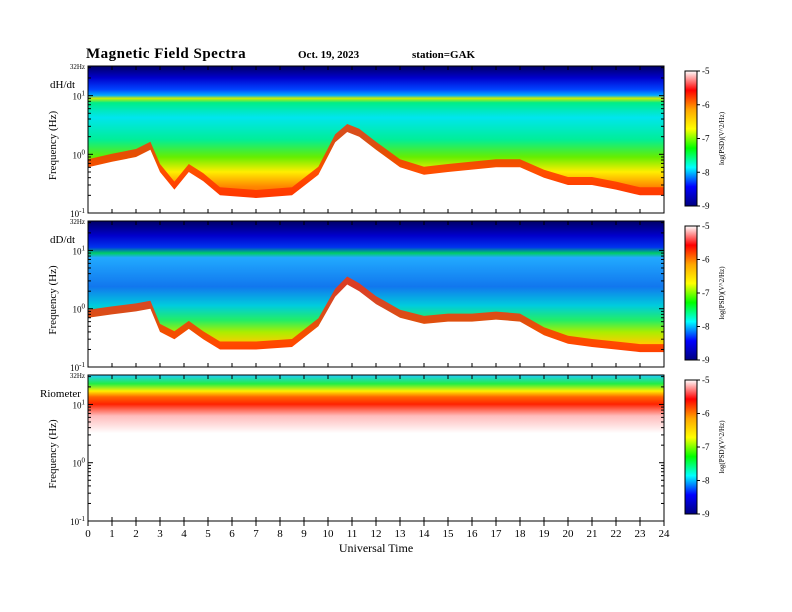  Describe the element at coordinates (352, 534) in the screenshot. I see `x-tick-label: 11` at that location.